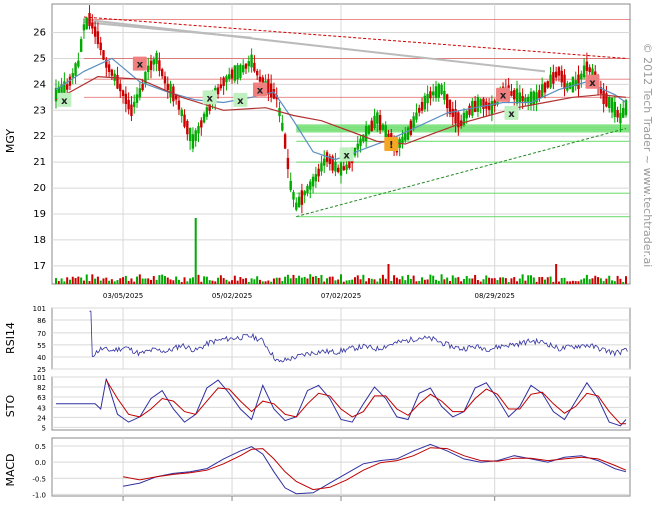 Image resolution: width=657 pixels, height=514 pixels. What do you see at coordinates (39, 110) in the screenshot?
I see `price-tick-label: 23` at bounding box center [39, 110].